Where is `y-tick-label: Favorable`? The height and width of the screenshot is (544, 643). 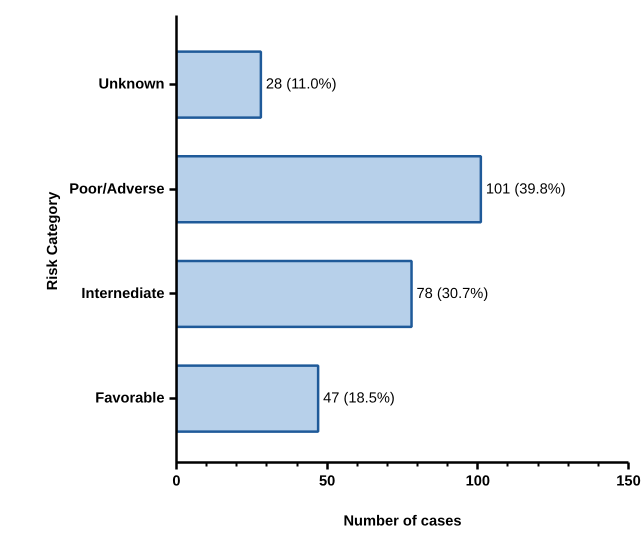 y-tick-label: Favorable is located at coordinates (130, 398).